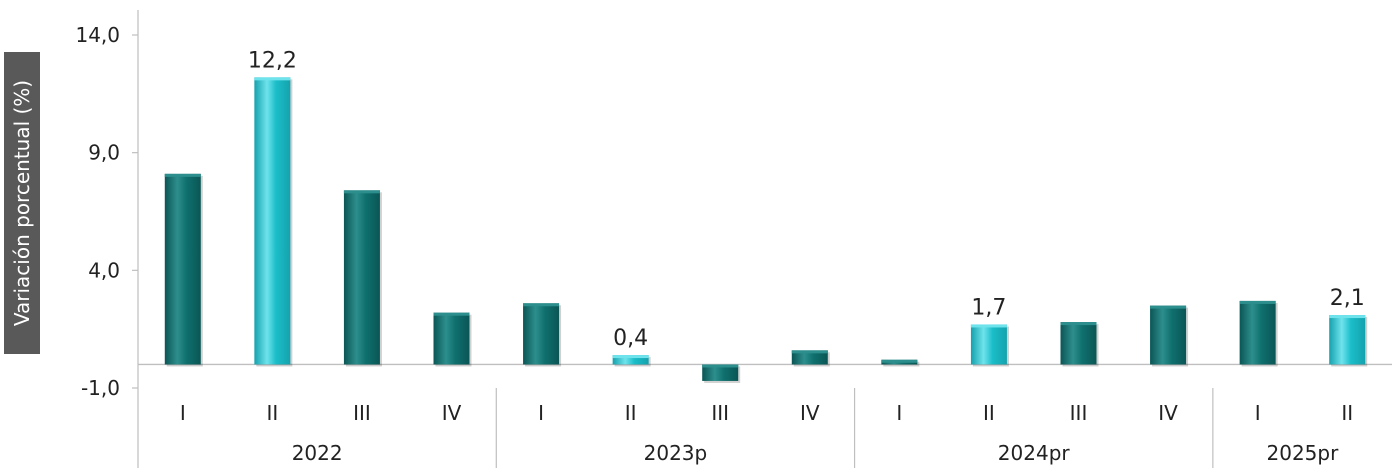 This screenshot has height=469, width=1400. Describe the element at coordinates (676, 453) in the screenshot. I see `x-group-label: 2023p` at that location.